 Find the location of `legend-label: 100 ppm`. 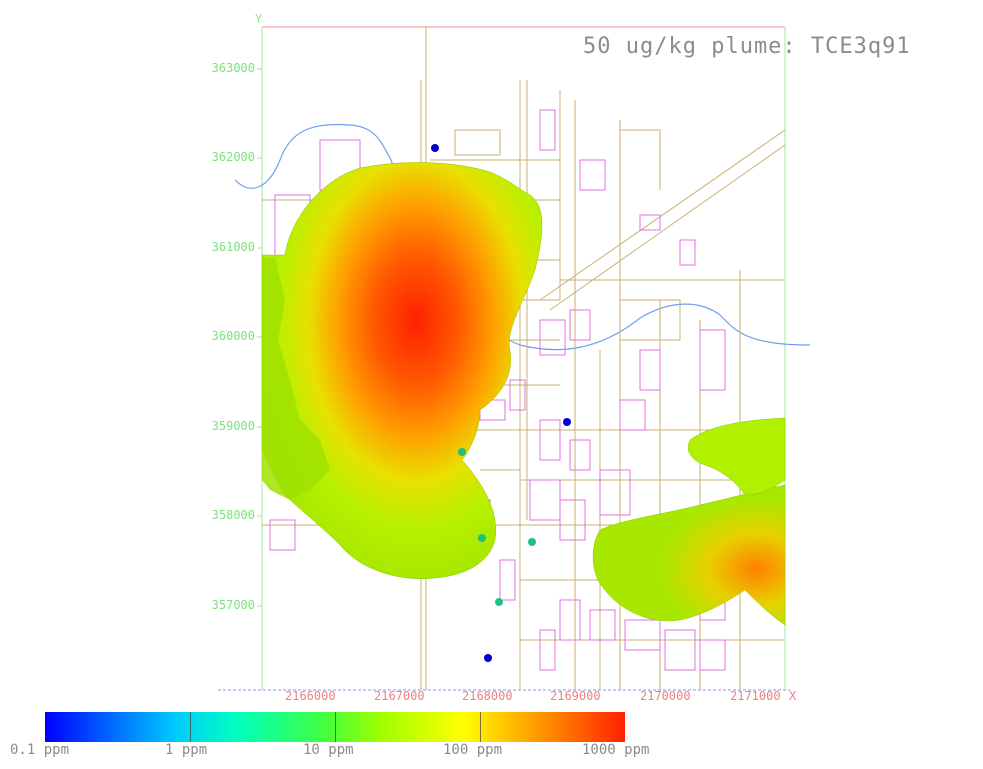

legend-label: 100 ppm is located at coordinates (473, 750).